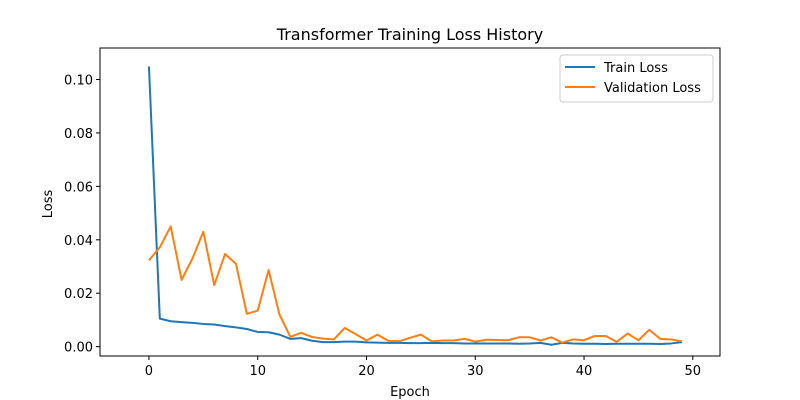 The image size is (800, 400). I want to click on chart-title: Transformer Training Loss History, so click(409, 34).